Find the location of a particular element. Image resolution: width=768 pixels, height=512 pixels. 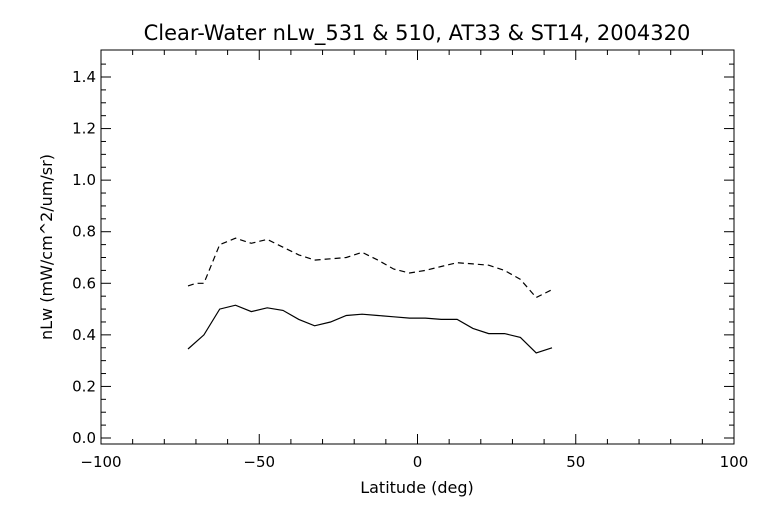

series-lines is located at coordinates (370, 295).